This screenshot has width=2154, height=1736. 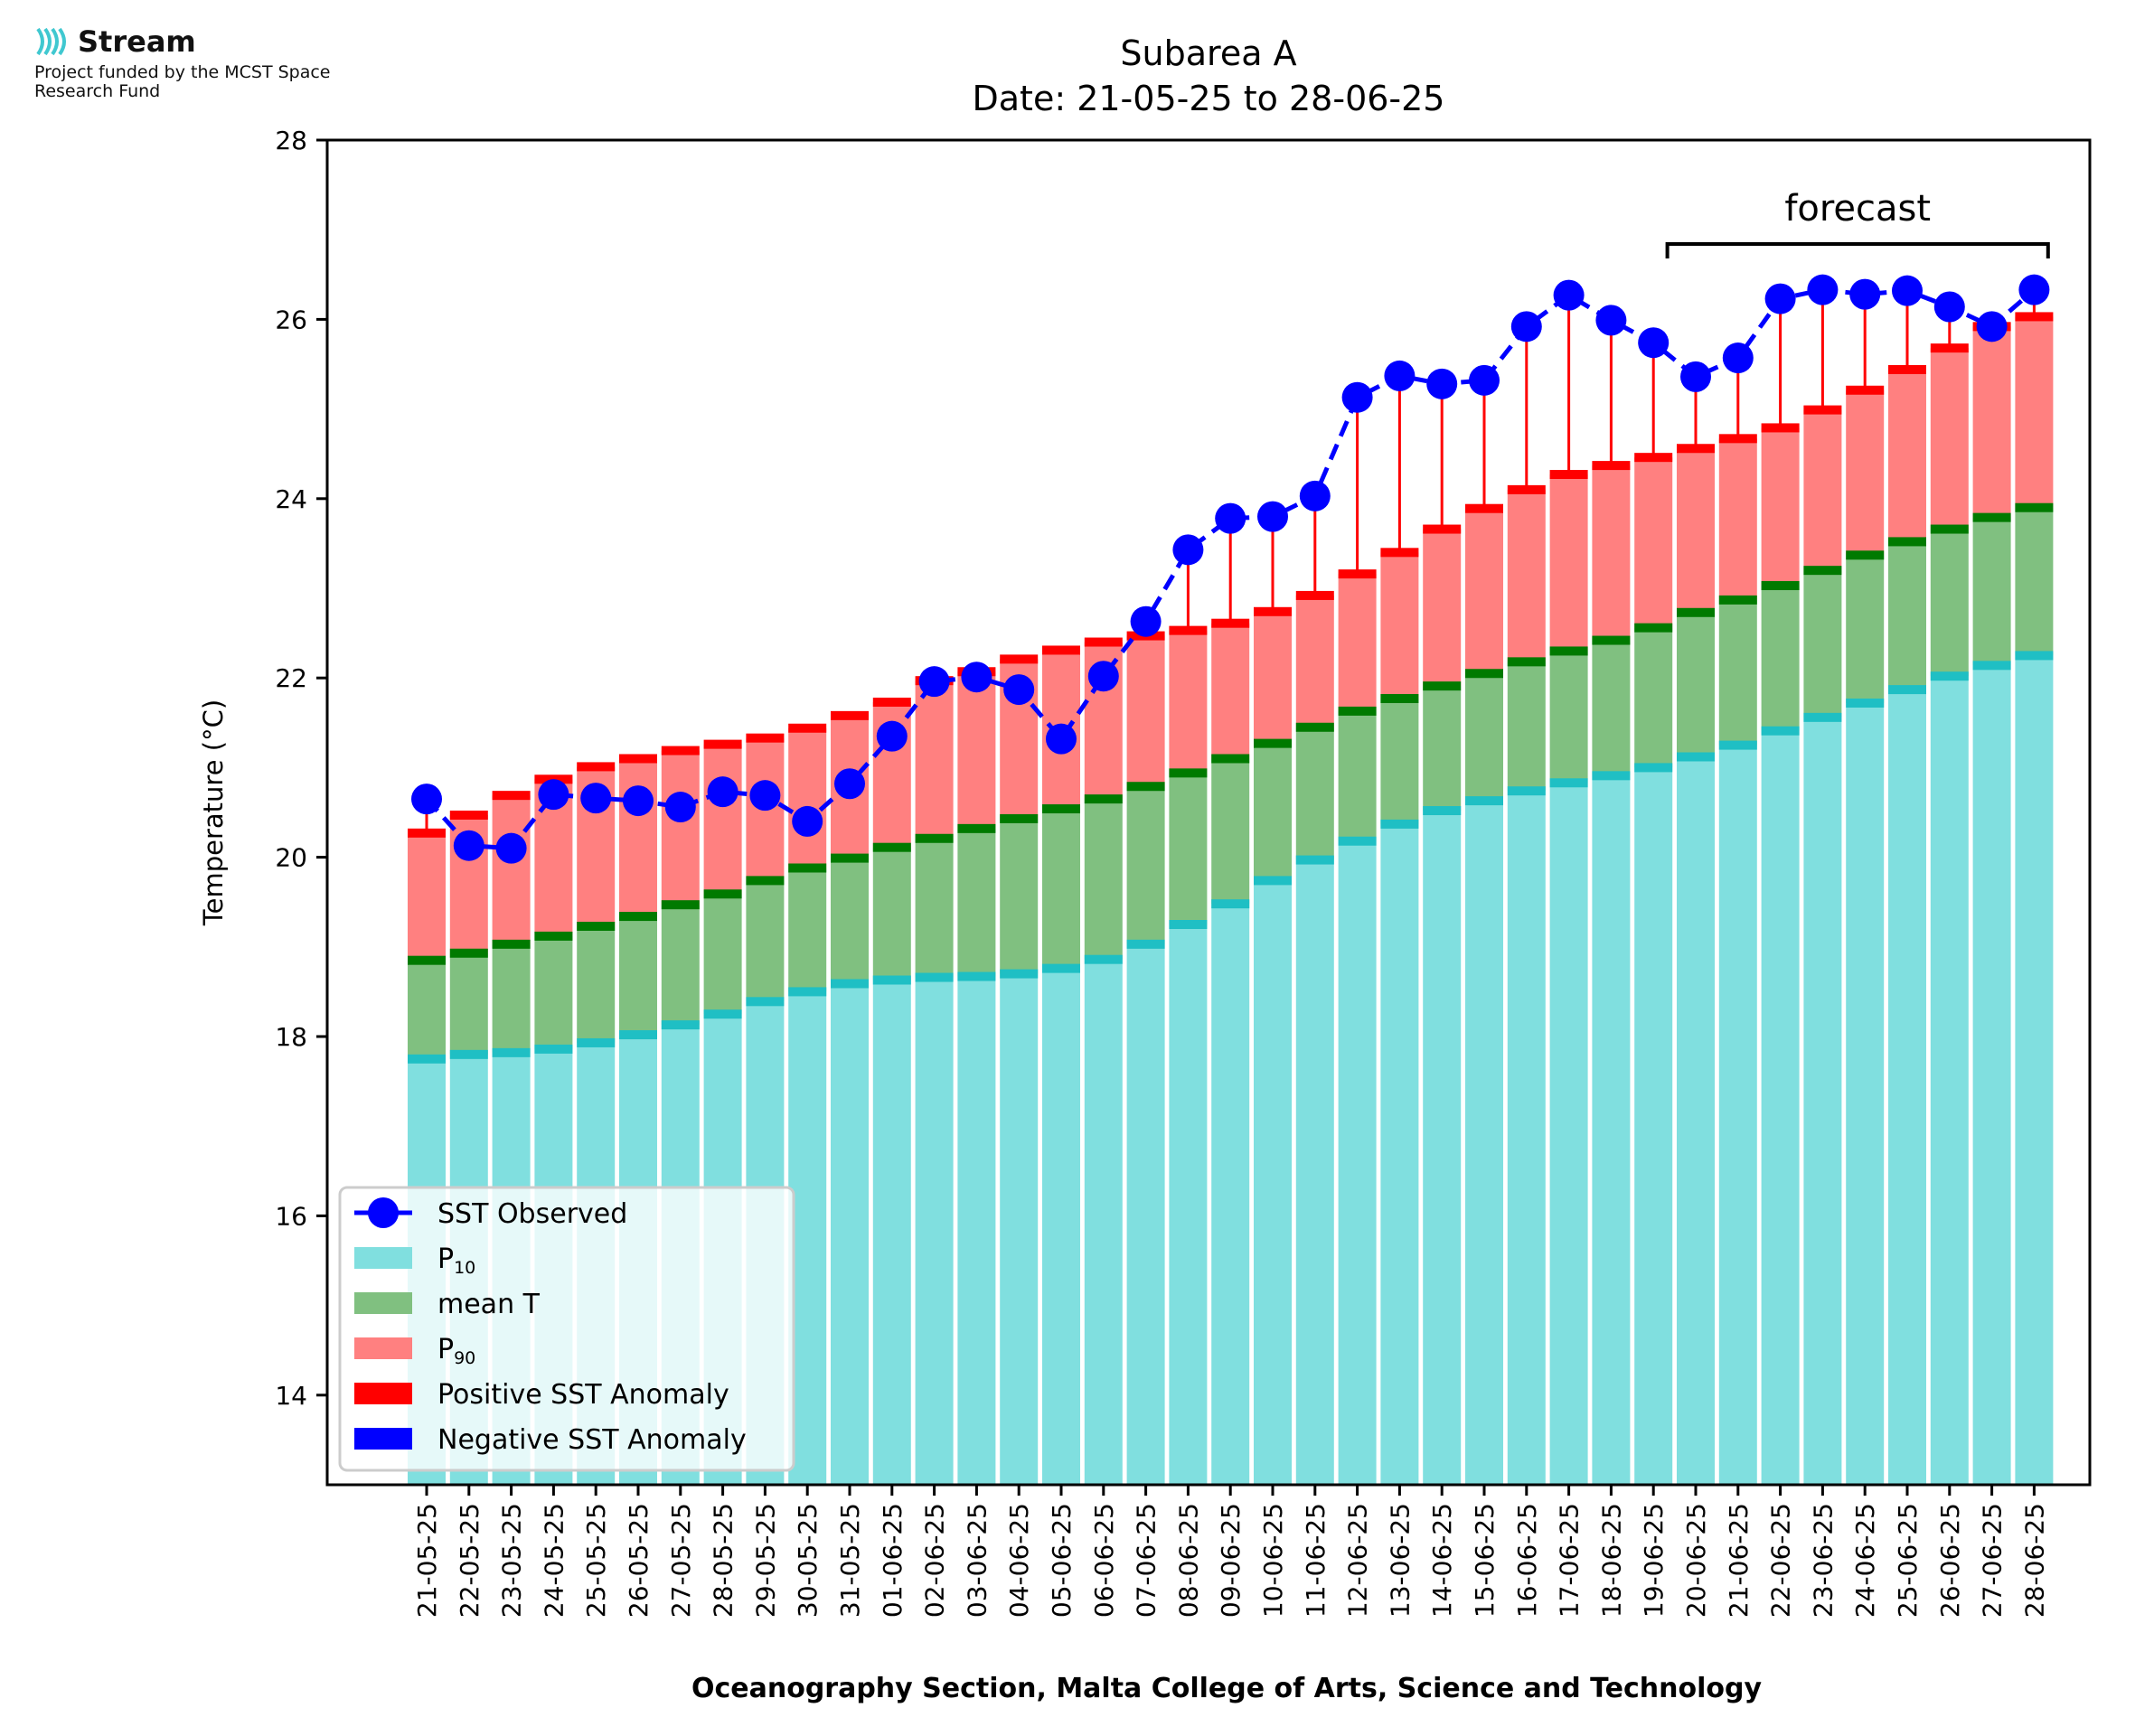 I want to click on legend-label-subscript: 90, so click(x=465, y=1358).